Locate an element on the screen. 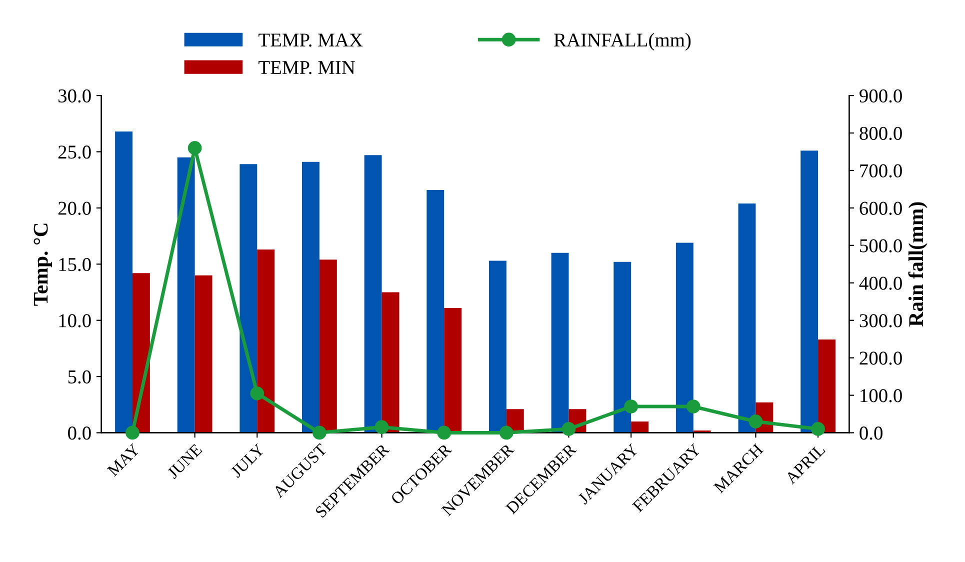 The height and width of the screenshot is (562, 965). y2-tick-label: 400.0 is located at coordinates (880, 283).